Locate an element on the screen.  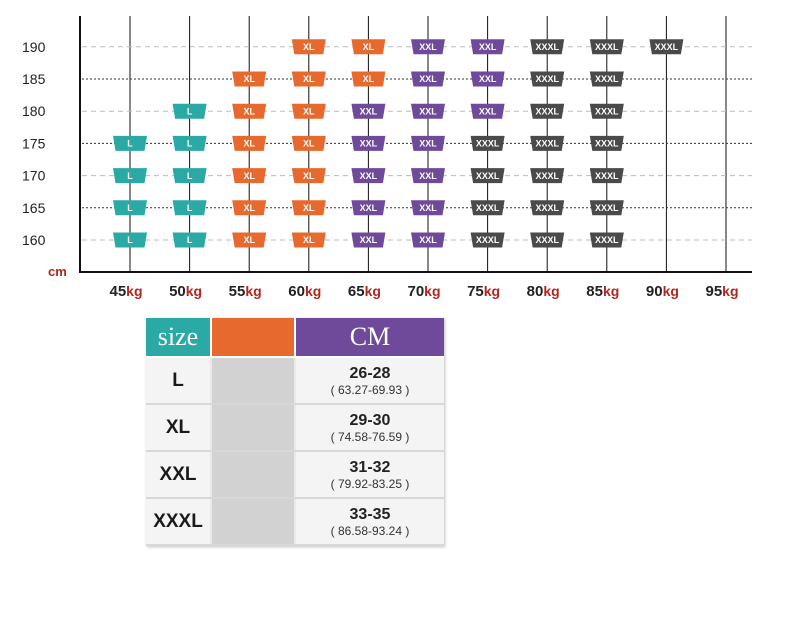
x-tick-label: 85kg is located at coordinates (602, 291).